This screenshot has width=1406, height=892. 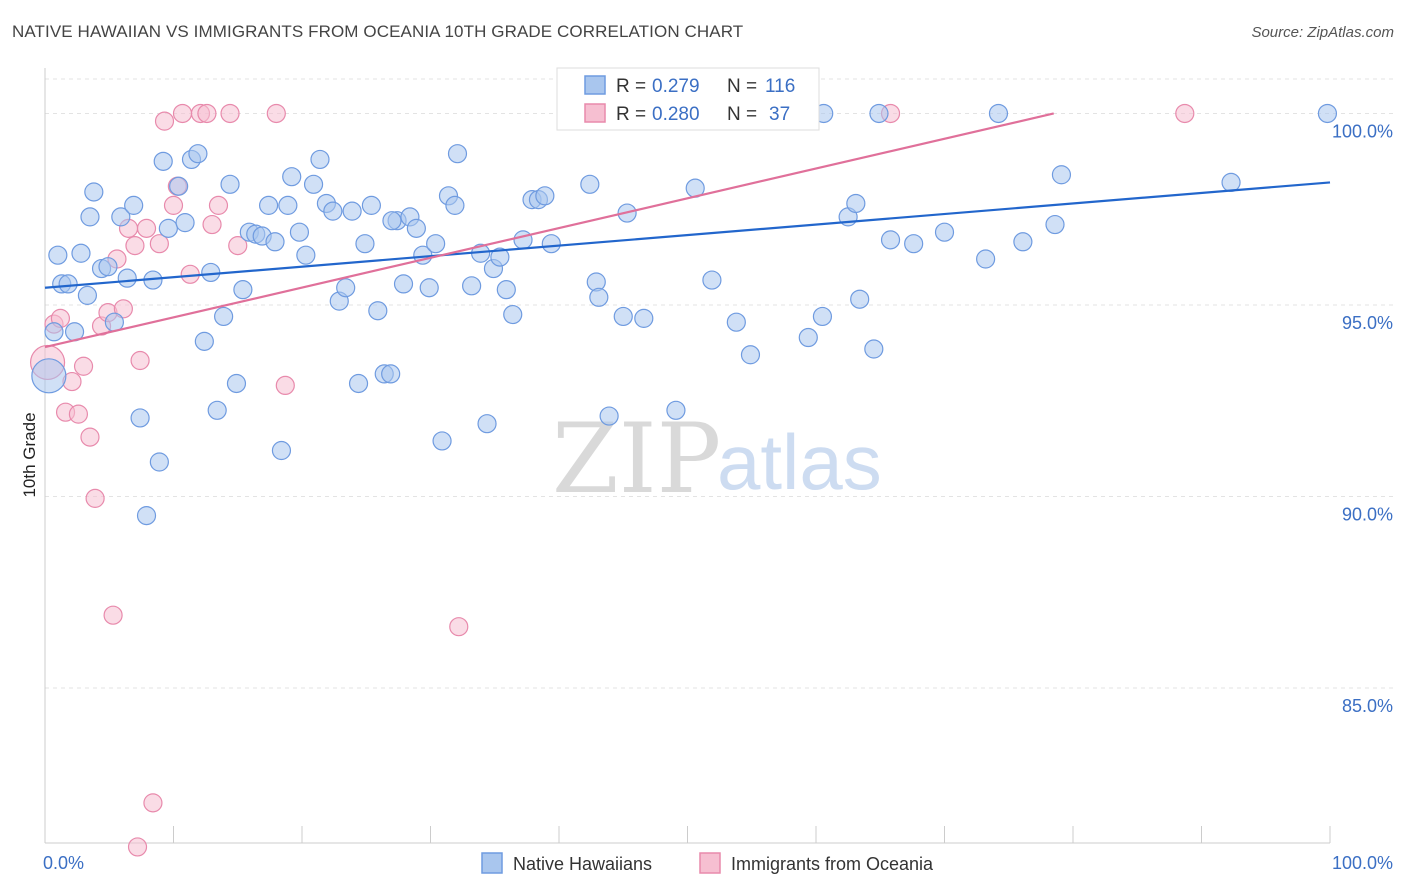 I want to click on legend-label-native-hawaiians: Native Hawaiians, so click(x=582, y=864).